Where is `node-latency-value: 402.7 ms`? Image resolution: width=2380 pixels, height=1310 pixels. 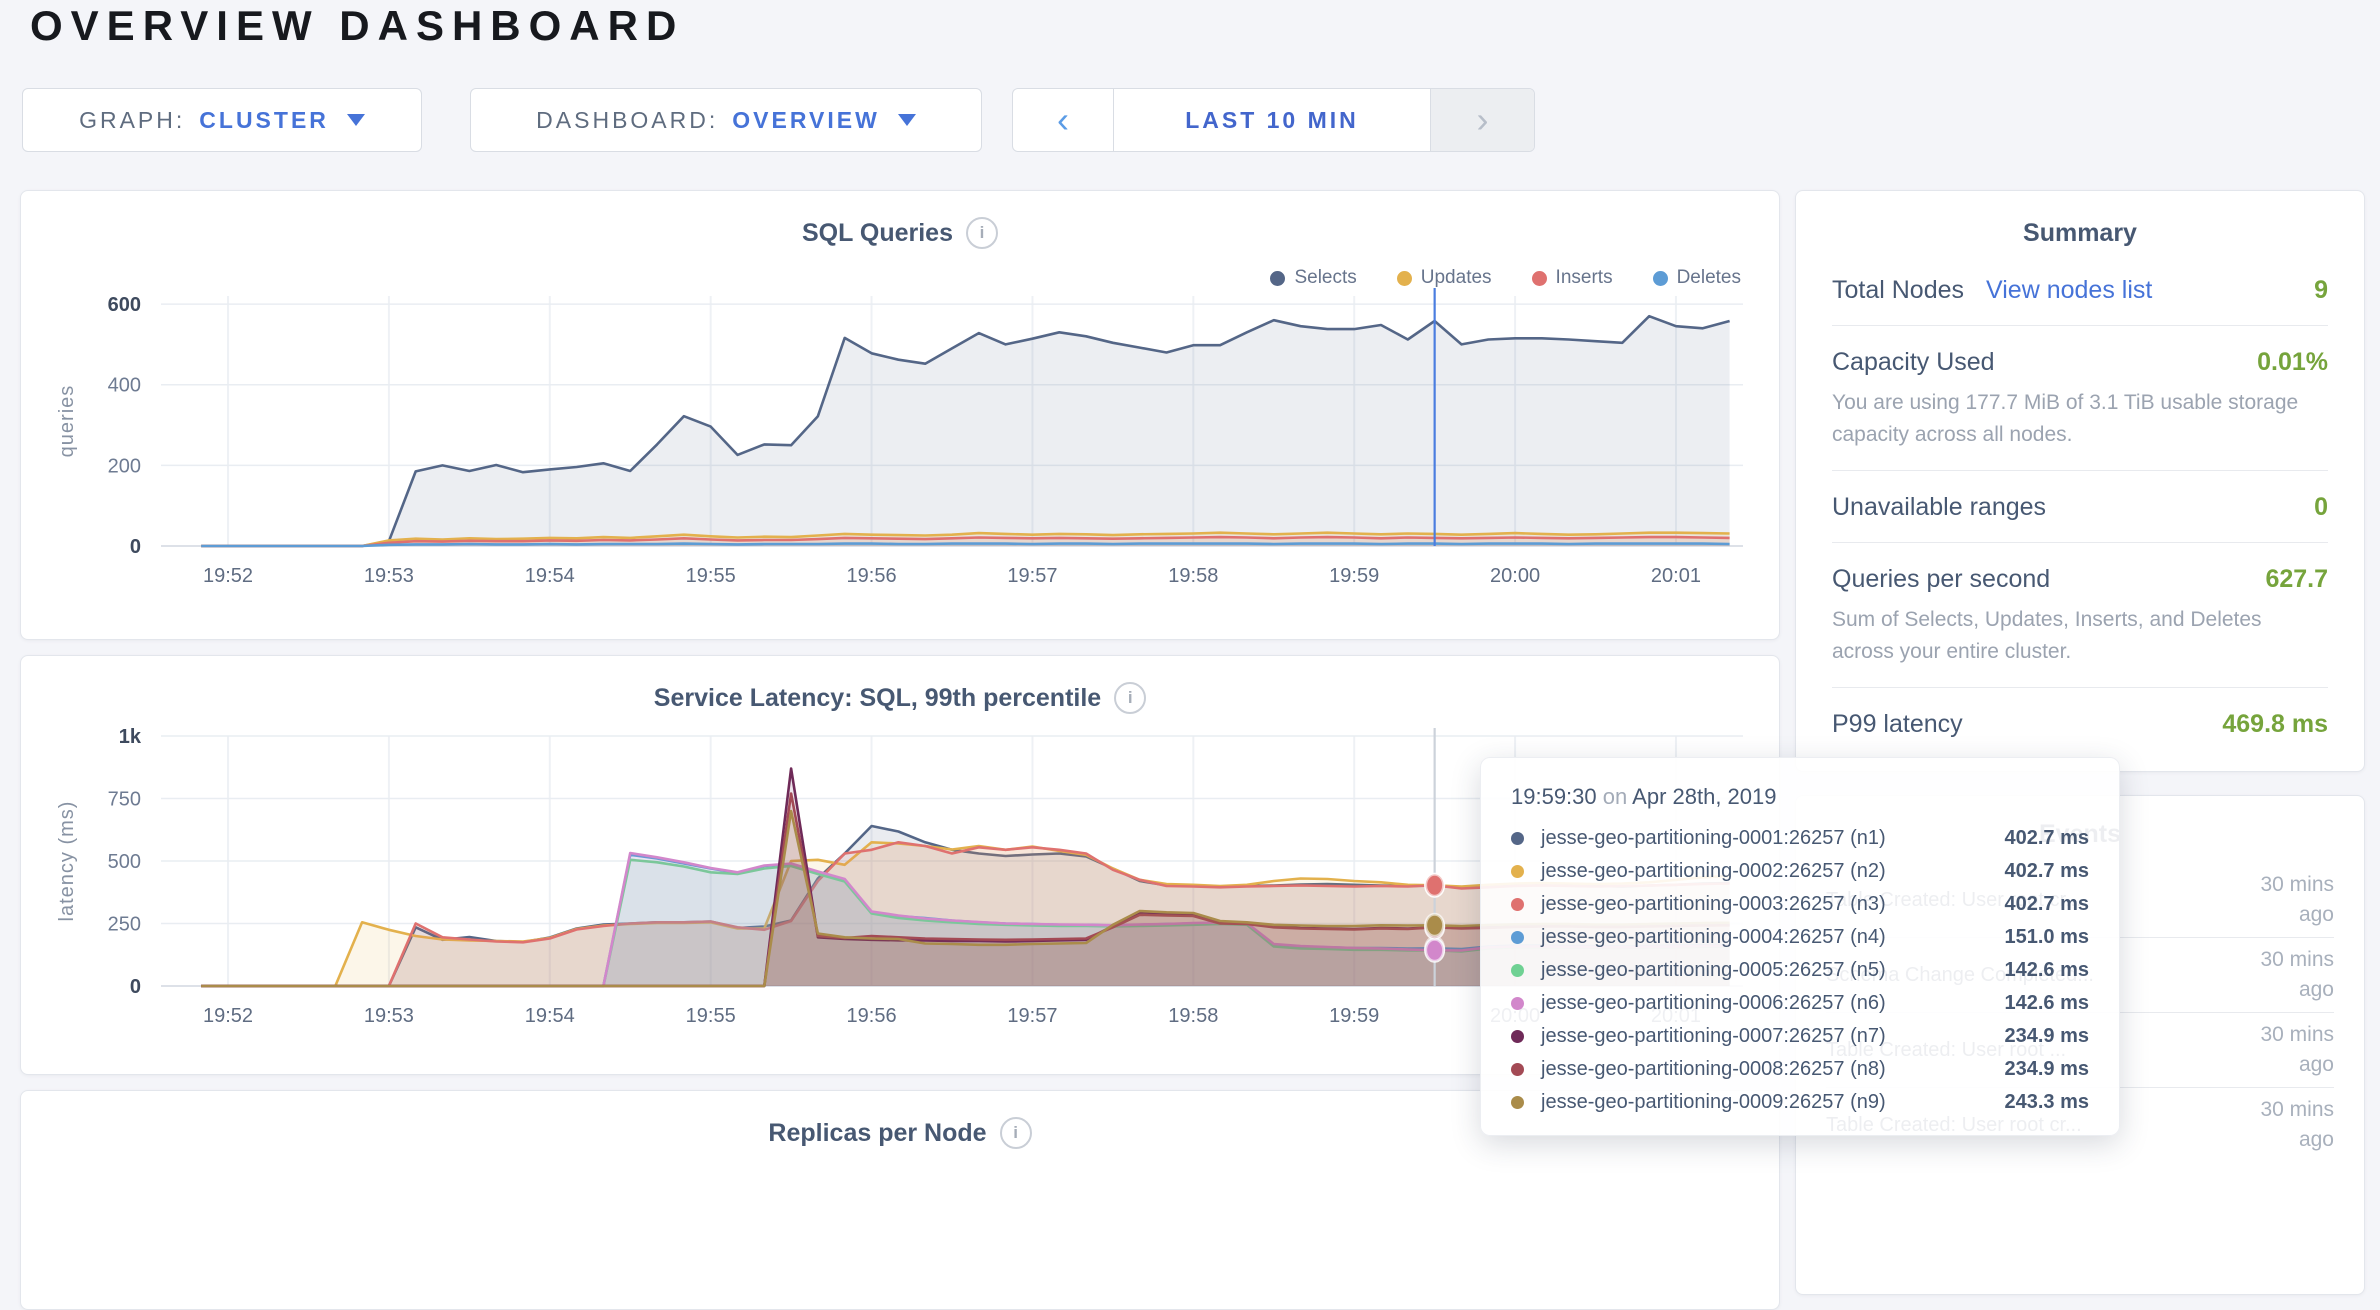
node-latency-value: 402.7 ms is located at coordinates (2046, 904).